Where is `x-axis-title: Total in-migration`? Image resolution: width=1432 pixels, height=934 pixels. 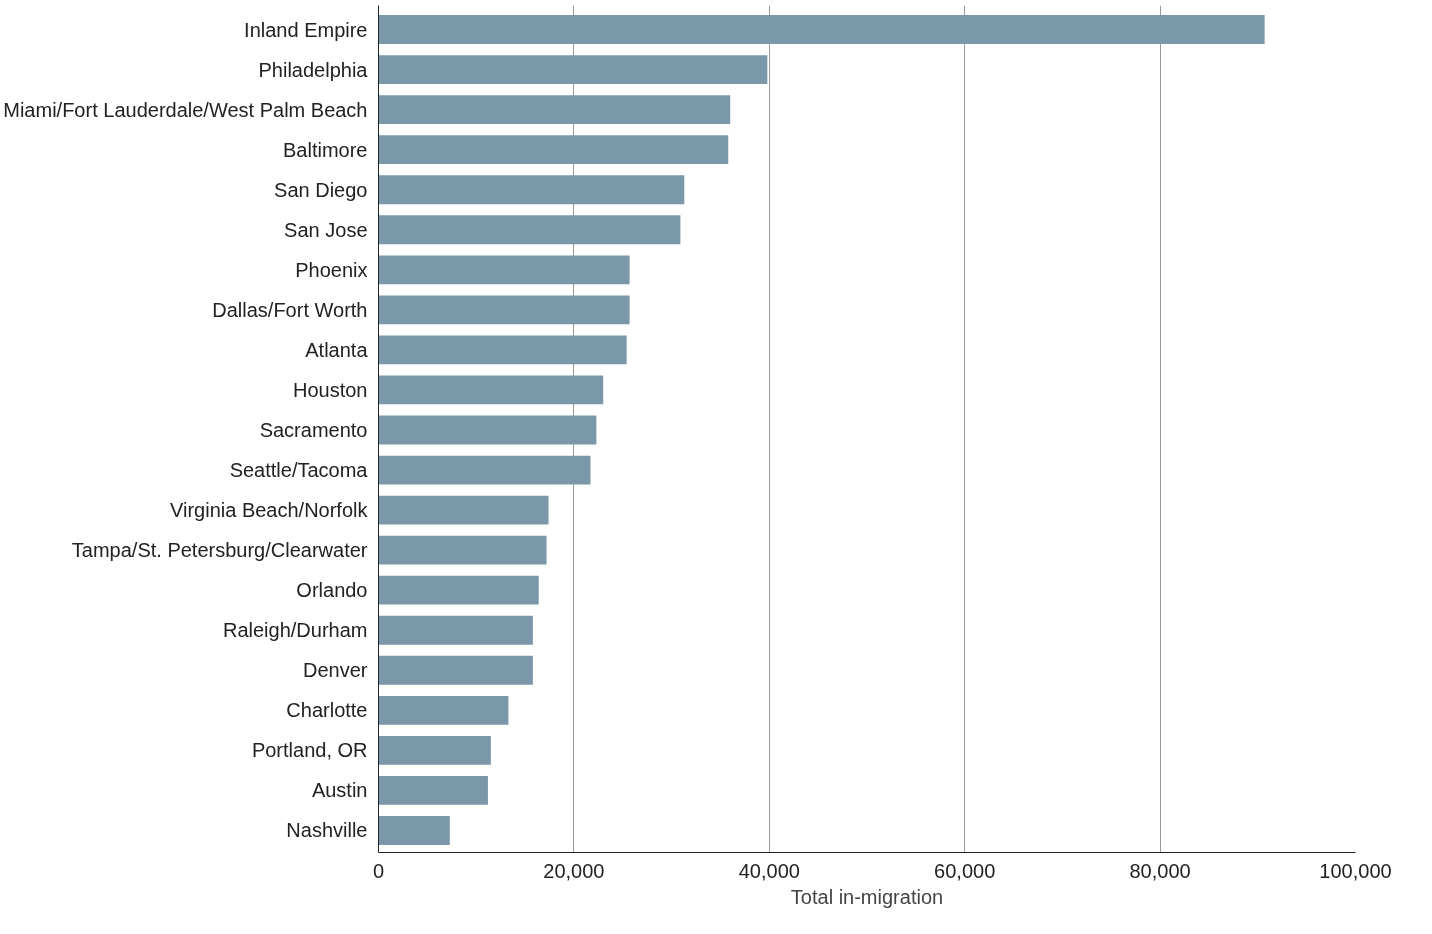
x-axis-title: Total in-migration is located at coordinates (867, 896).